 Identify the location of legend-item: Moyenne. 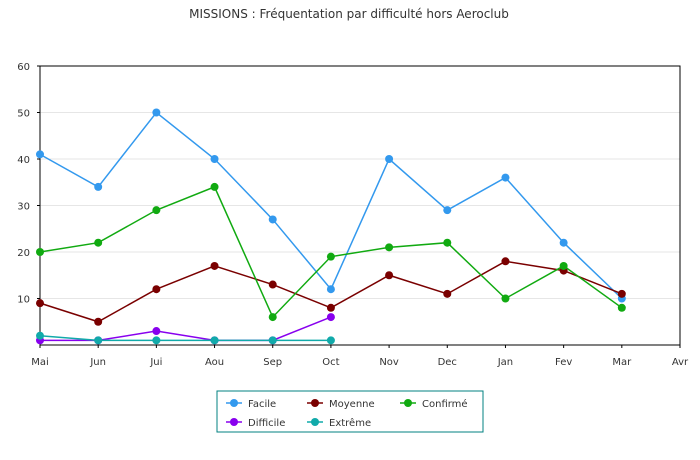
(341, 404).